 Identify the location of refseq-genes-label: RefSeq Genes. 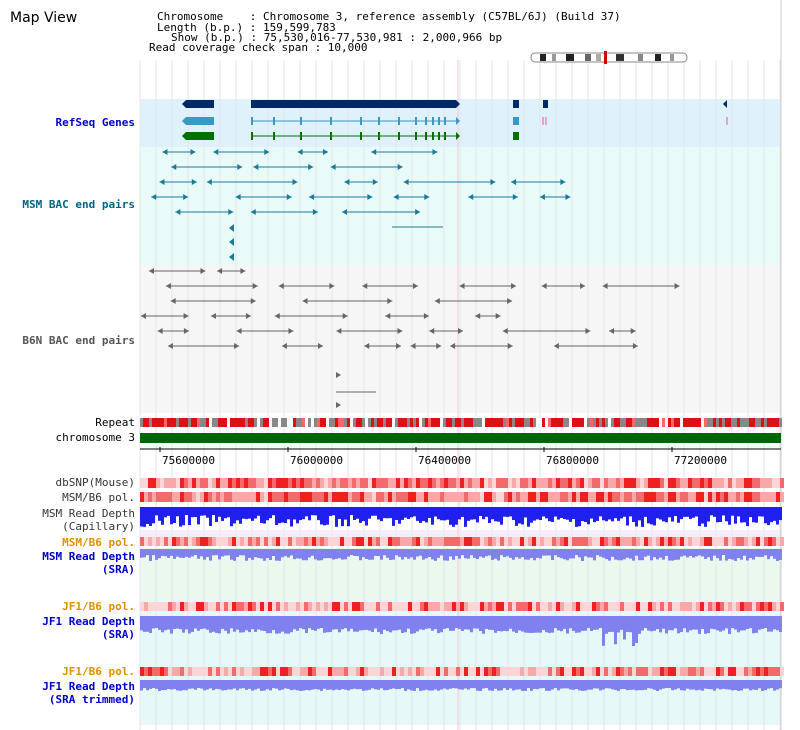
(95, 122).